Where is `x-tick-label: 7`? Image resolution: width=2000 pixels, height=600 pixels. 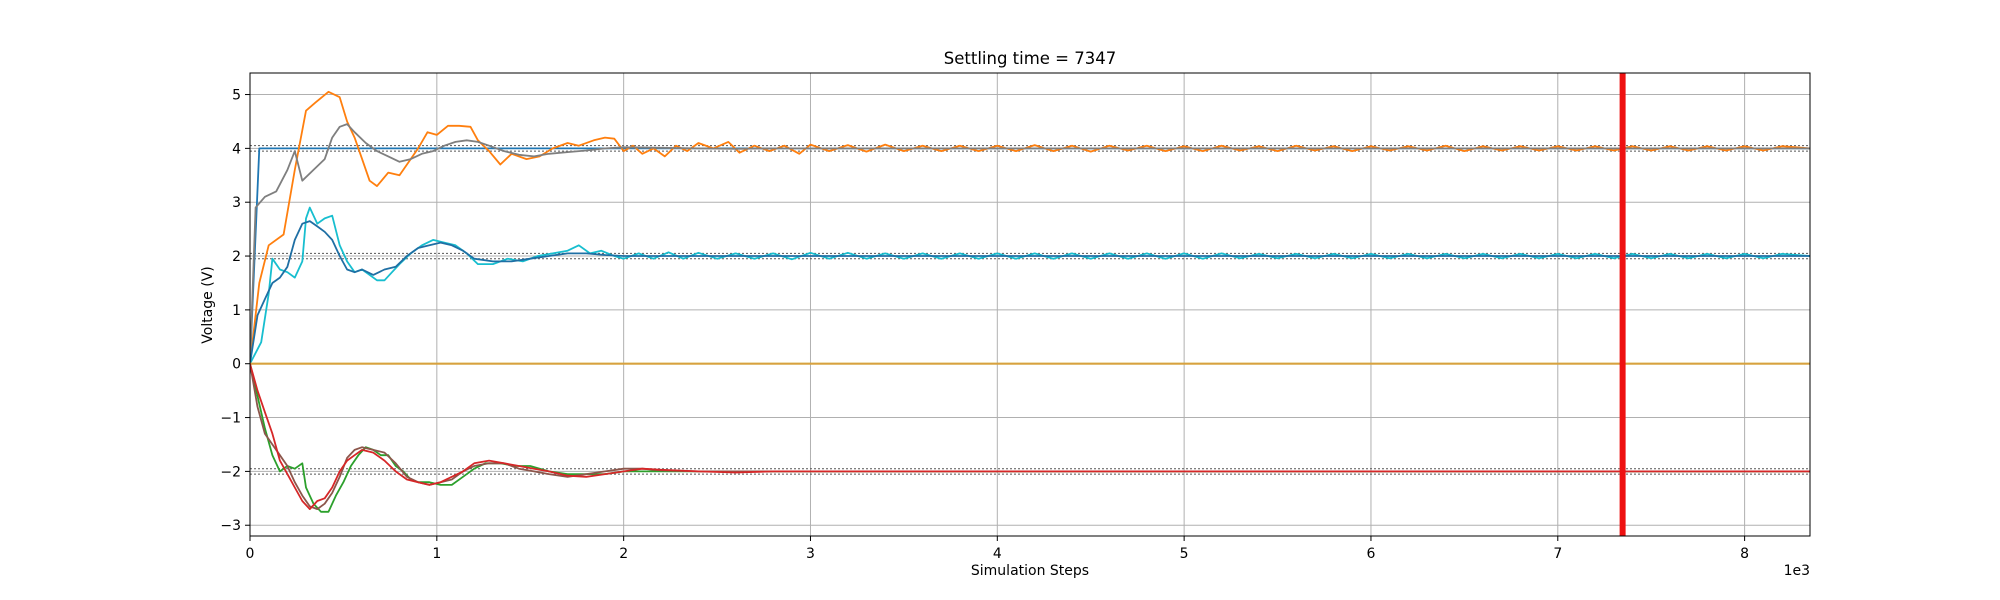
x-tick-label: 7 is located at coordinates (1557, 554).